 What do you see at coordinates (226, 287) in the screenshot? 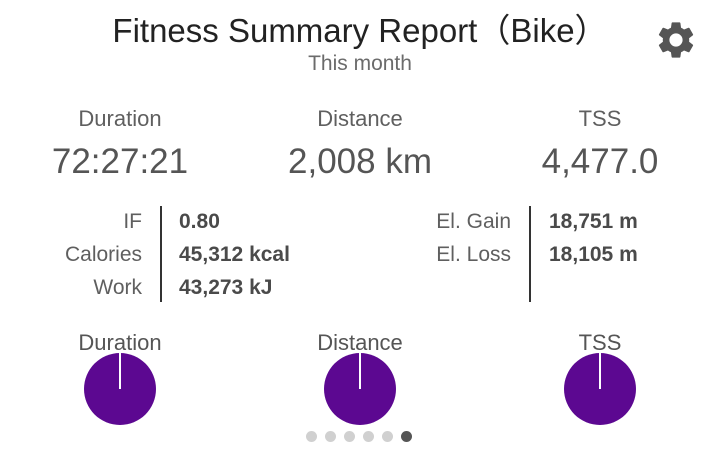
I see `detail-value: 43,273 kJ` at bounding box center [226, 287].